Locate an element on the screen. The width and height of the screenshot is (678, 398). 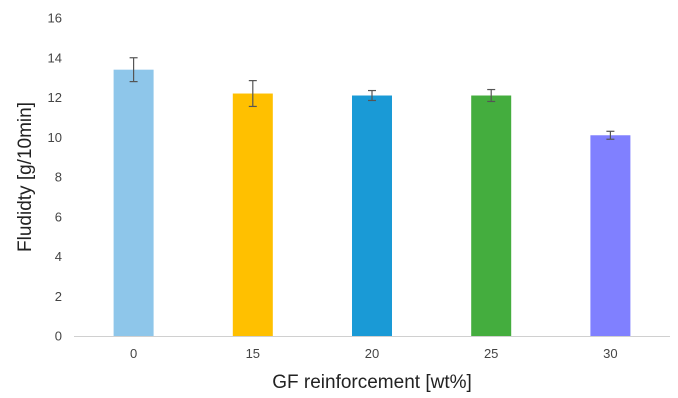
y-tick-label: 14 is located at coordinates (55, 57).